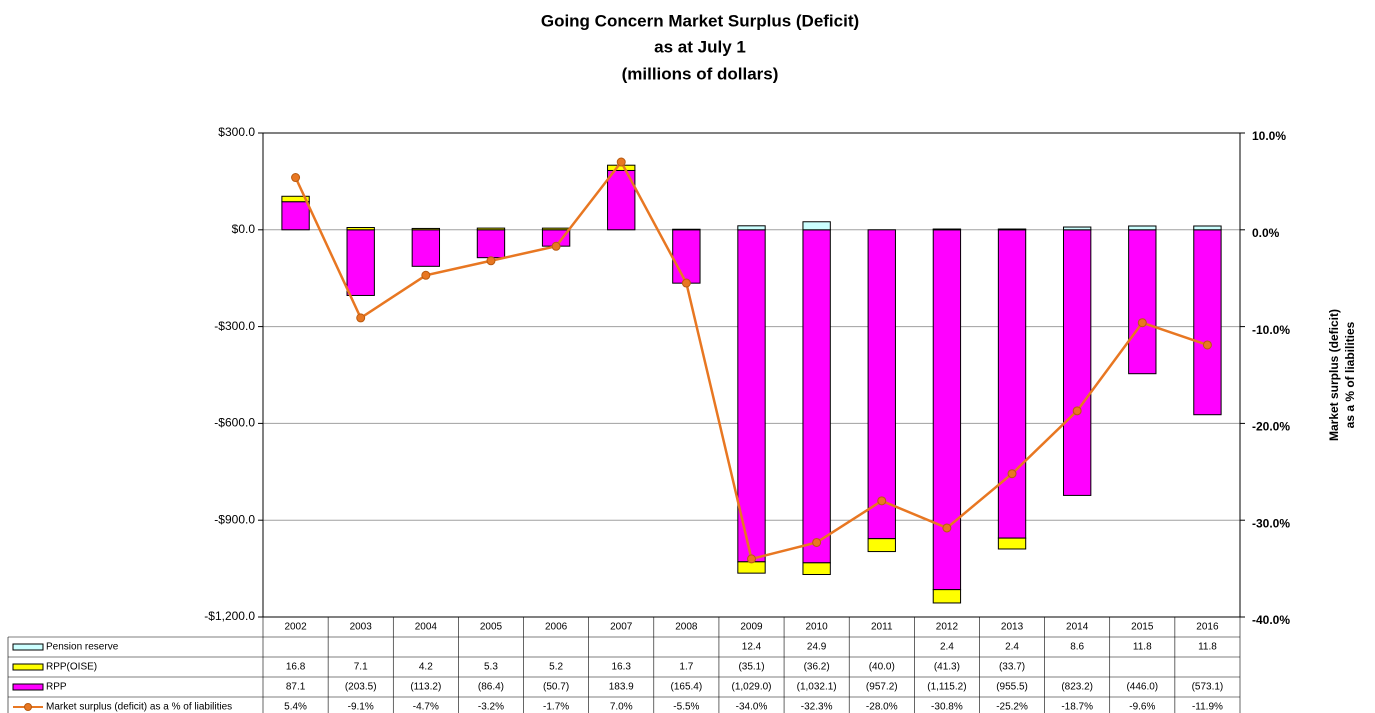  Describe the element at coordinates (882, 687) in the screenshot. I see `table-value: (957.2)` at that location.